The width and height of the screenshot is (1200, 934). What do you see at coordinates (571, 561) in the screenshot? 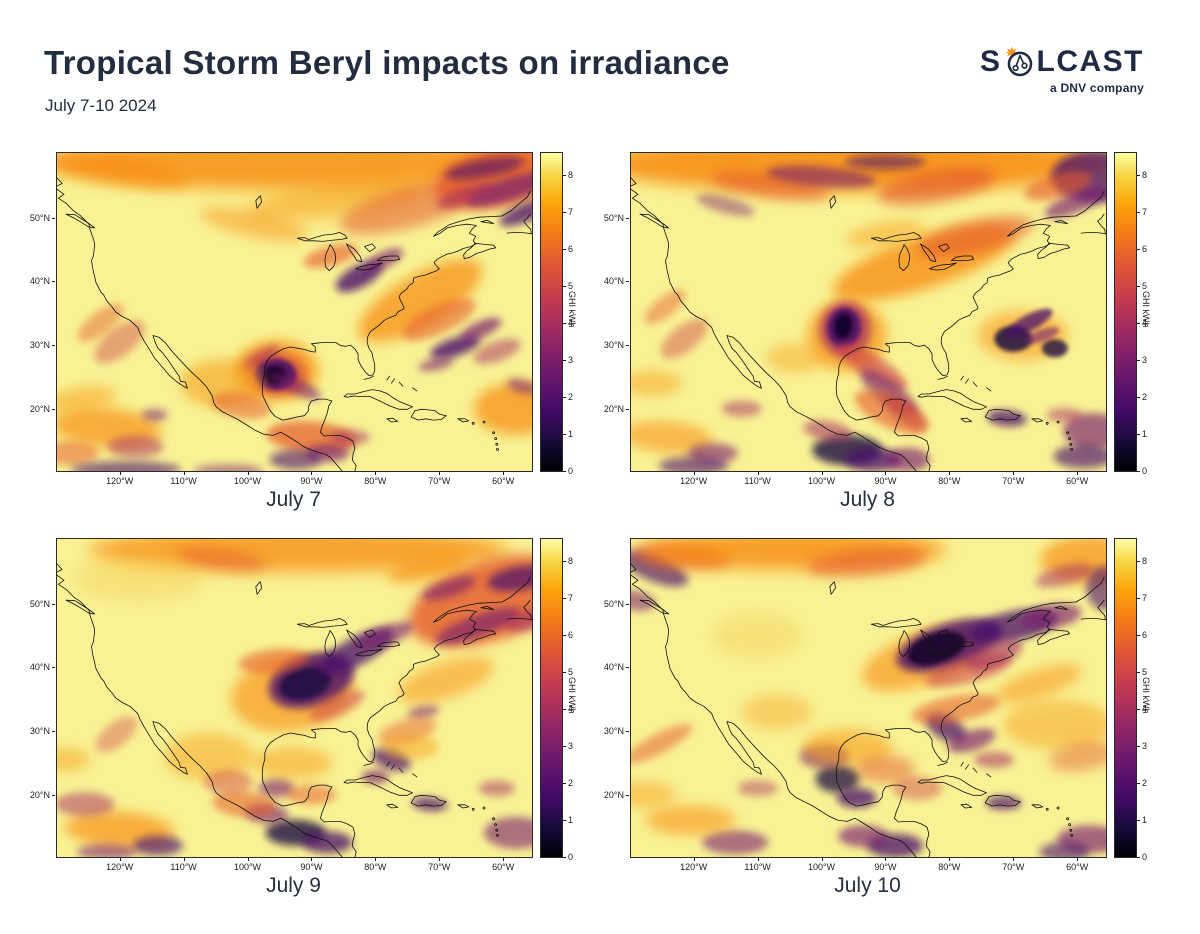
I see `colorbar-tick-label: 8` at bounding box center [571, 561].